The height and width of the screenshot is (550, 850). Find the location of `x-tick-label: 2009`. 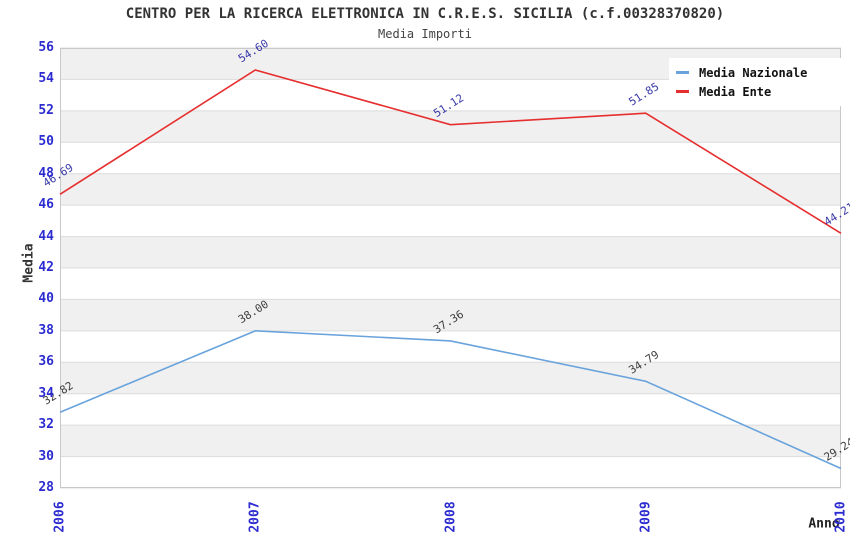

x-tick-label: 2009 is located at coordinates (646, 517).